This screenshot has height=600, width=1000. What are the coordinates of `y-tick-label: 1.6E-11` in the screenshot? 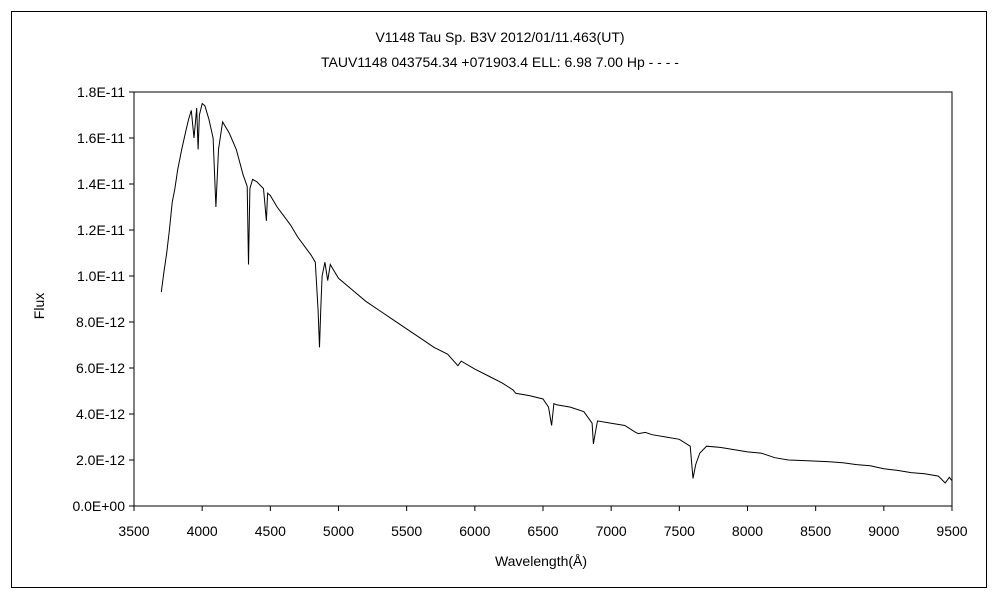 It's located at (101, 138).